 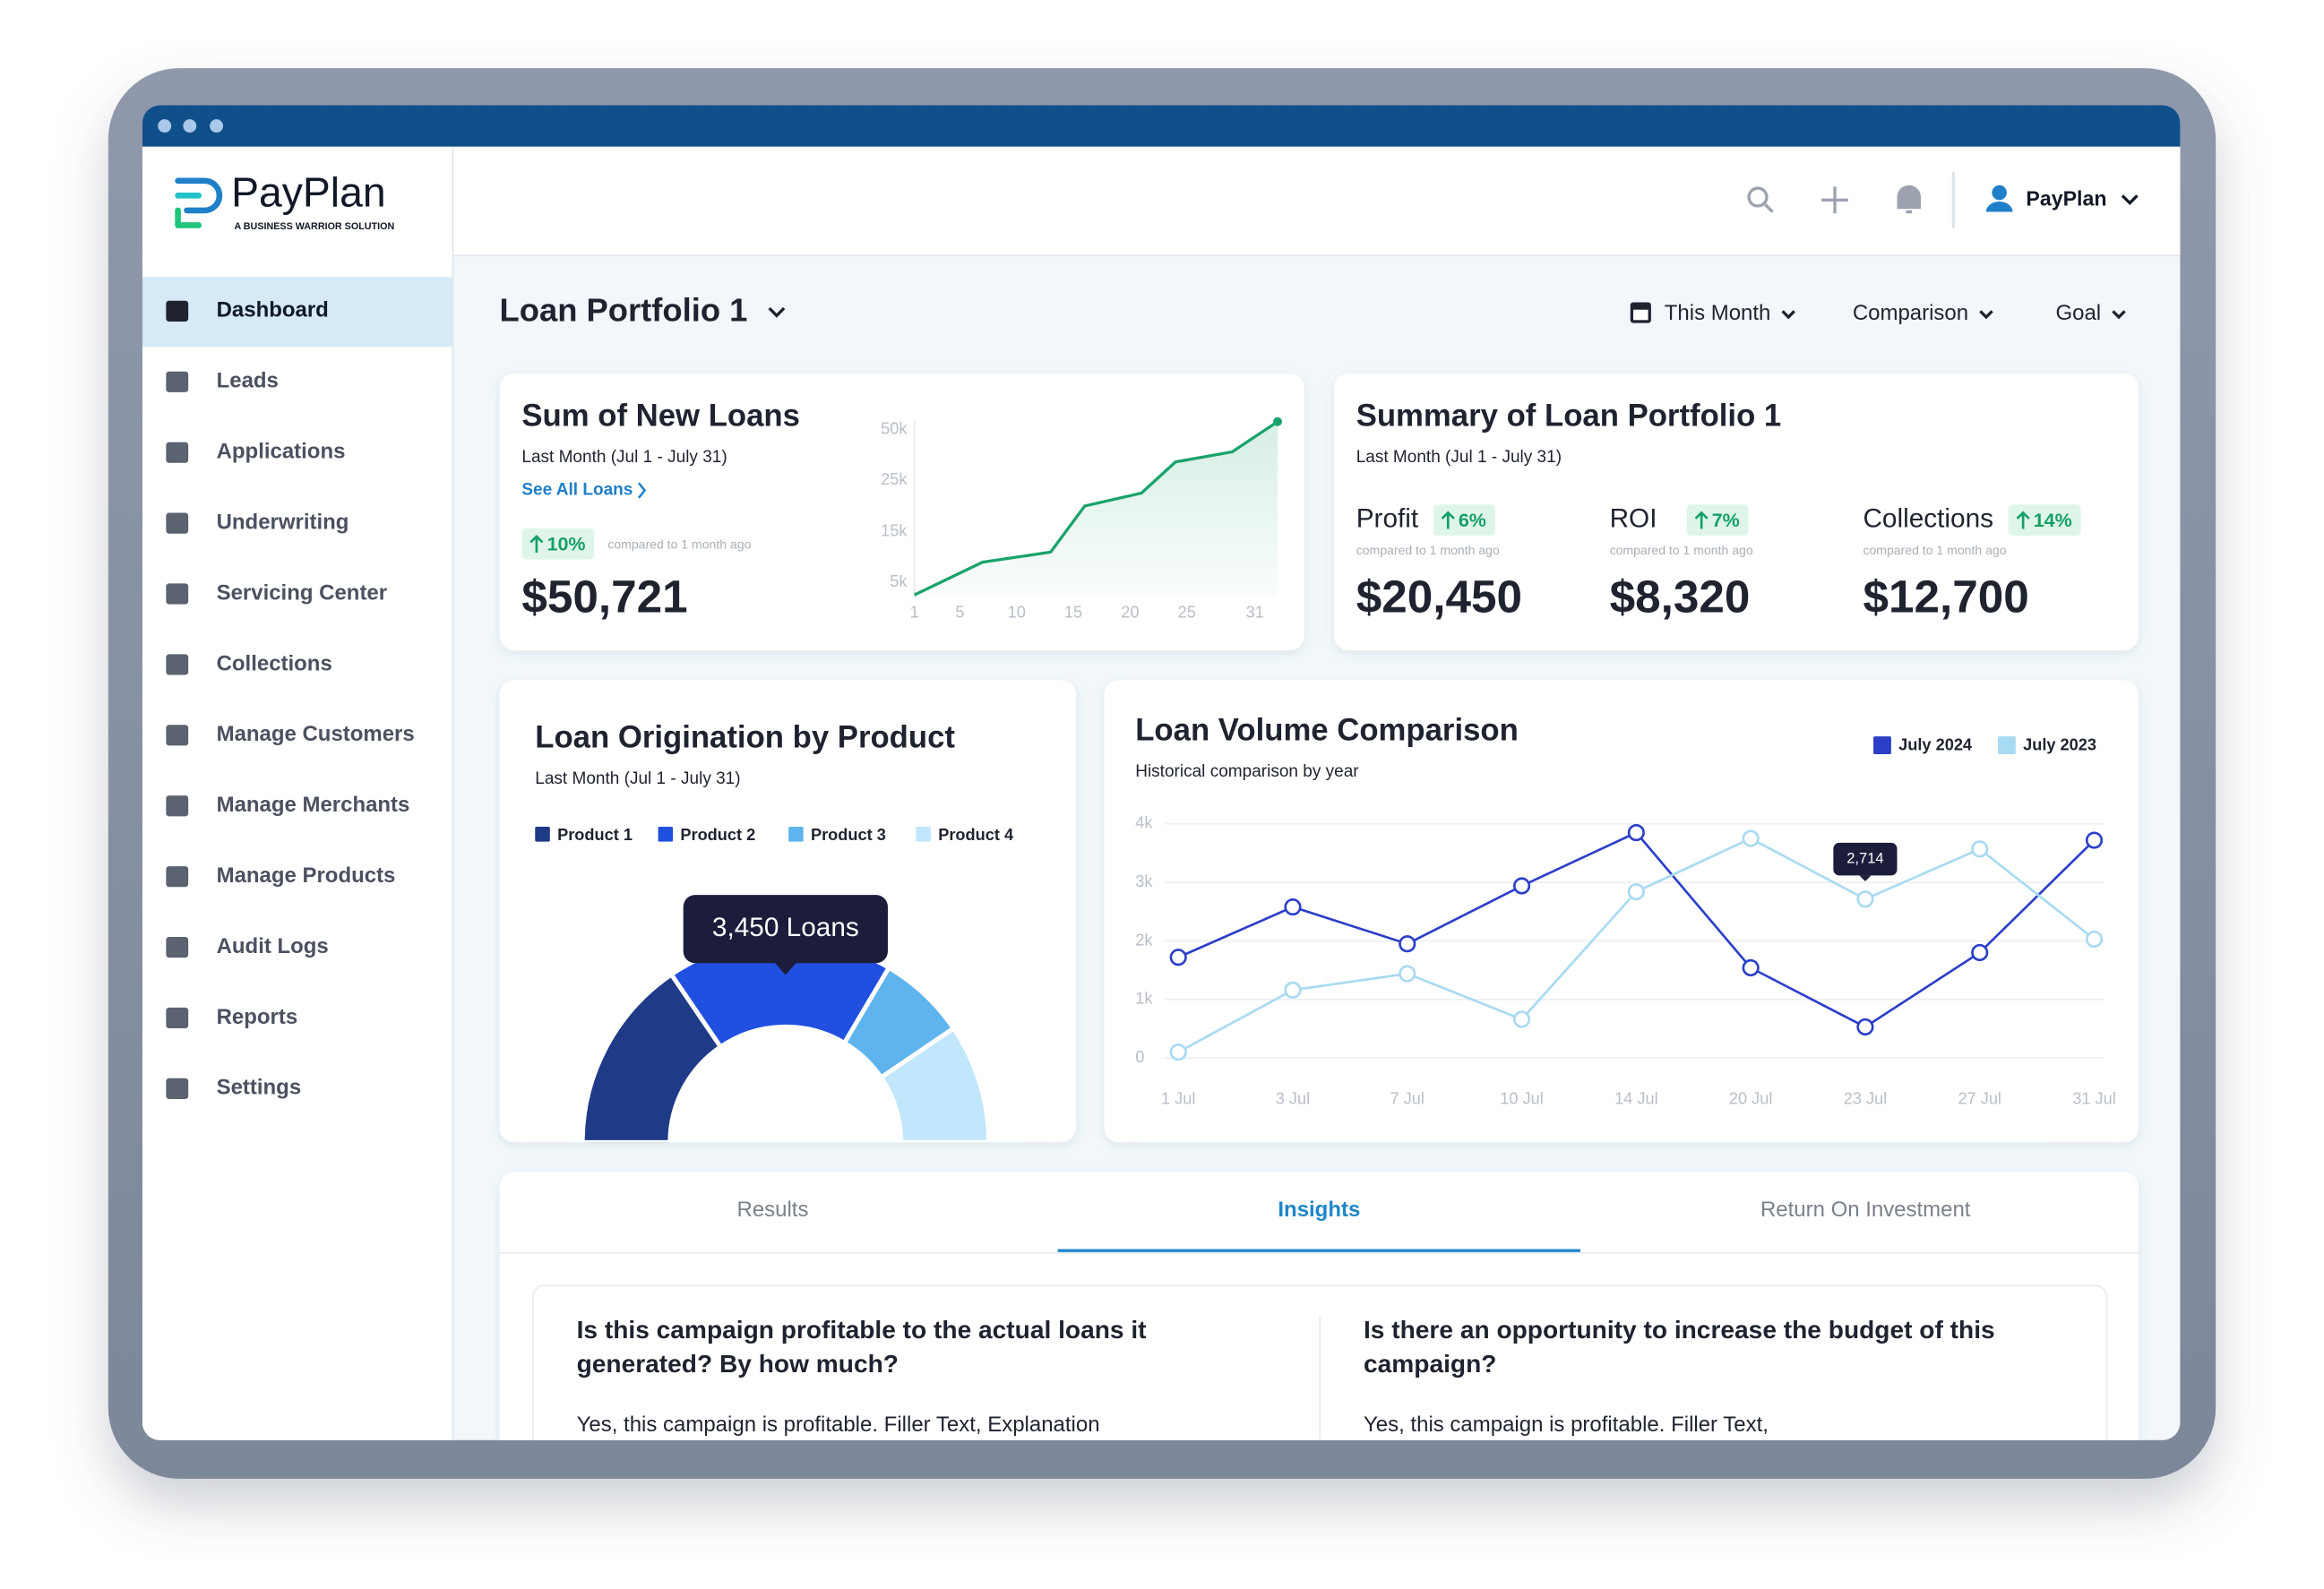 I want to click on filter-dropdown: This Month, so click(x=1718, y=313).